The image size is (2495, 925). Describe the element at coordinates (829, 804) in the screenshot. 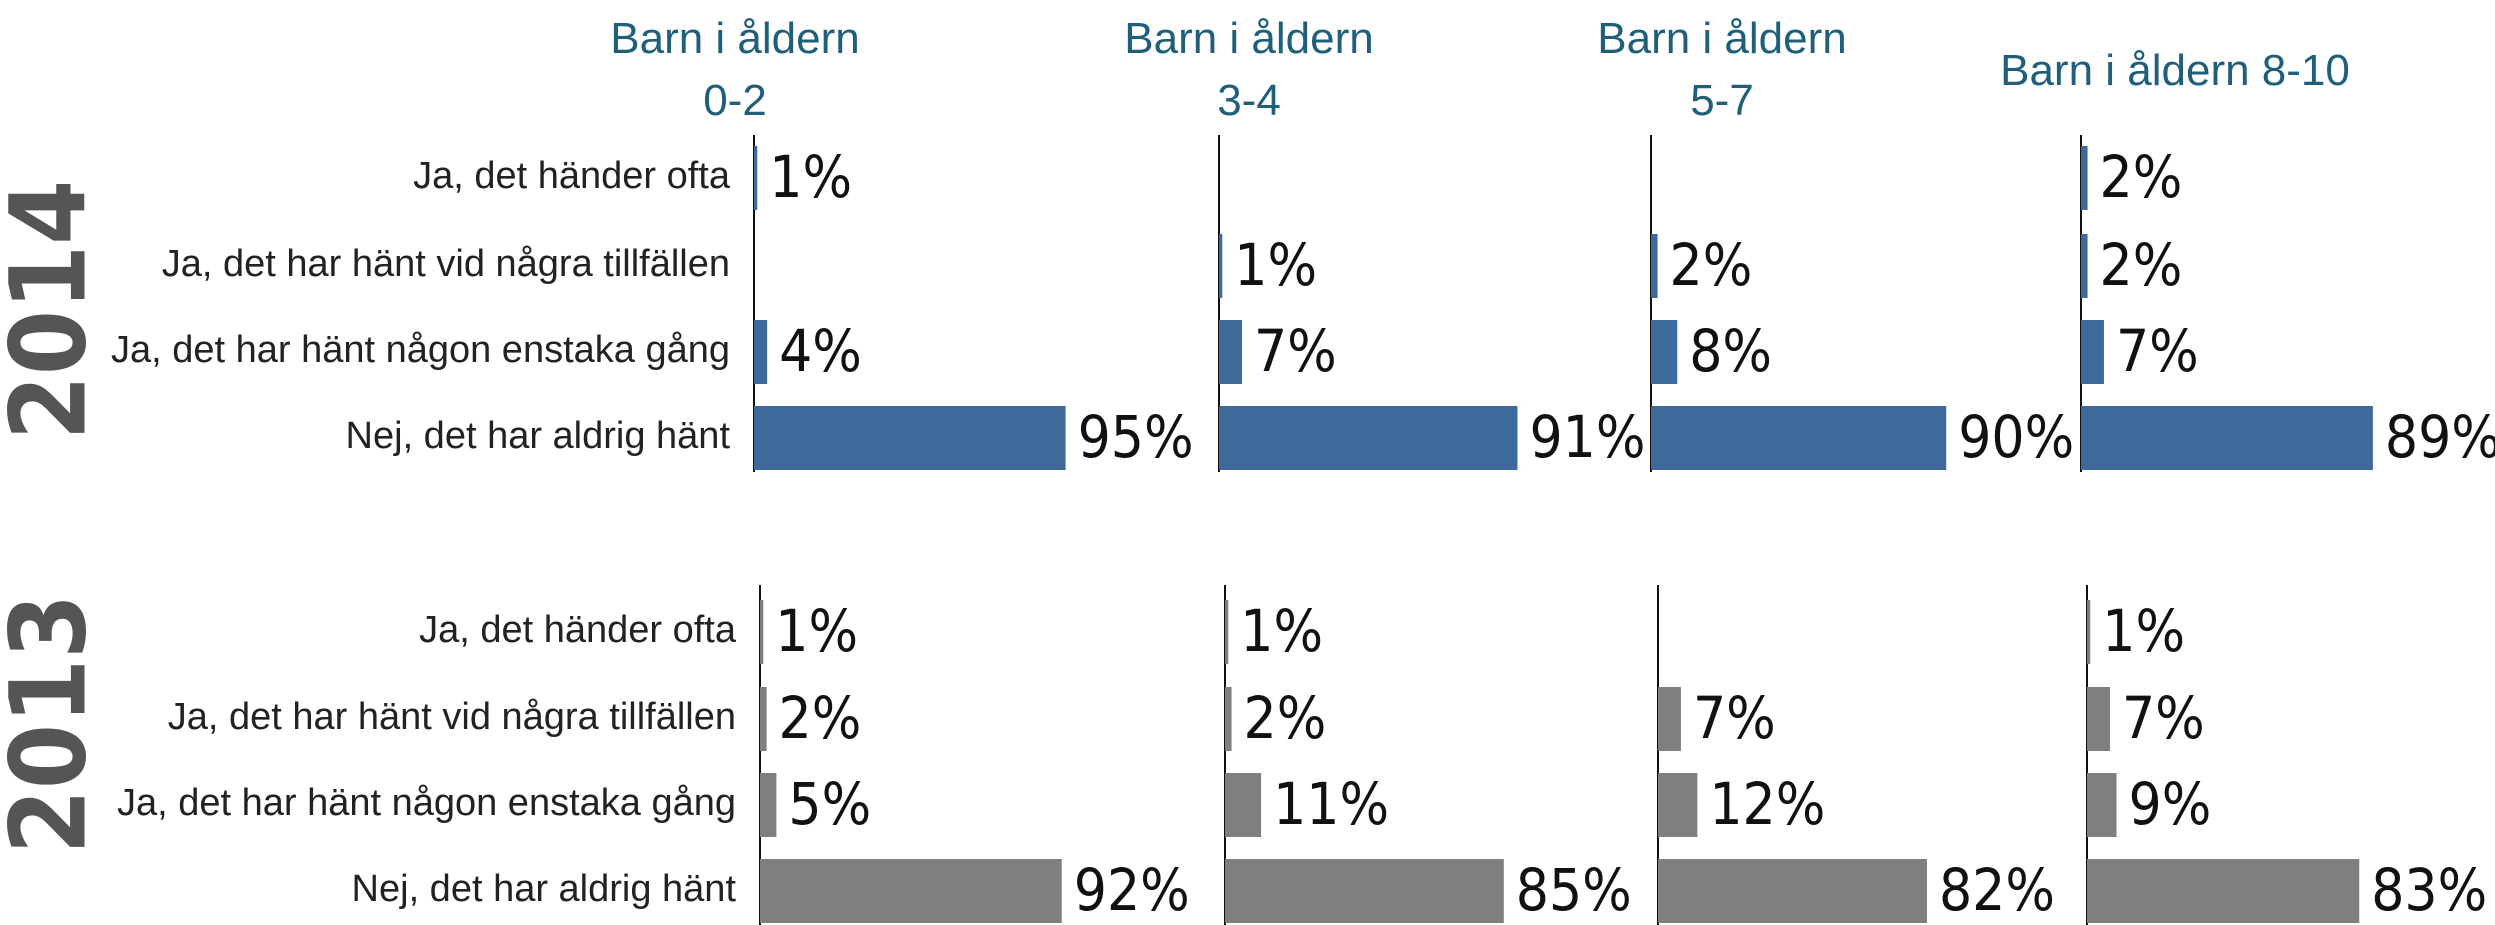

I see `value-label: 5%` at that location.